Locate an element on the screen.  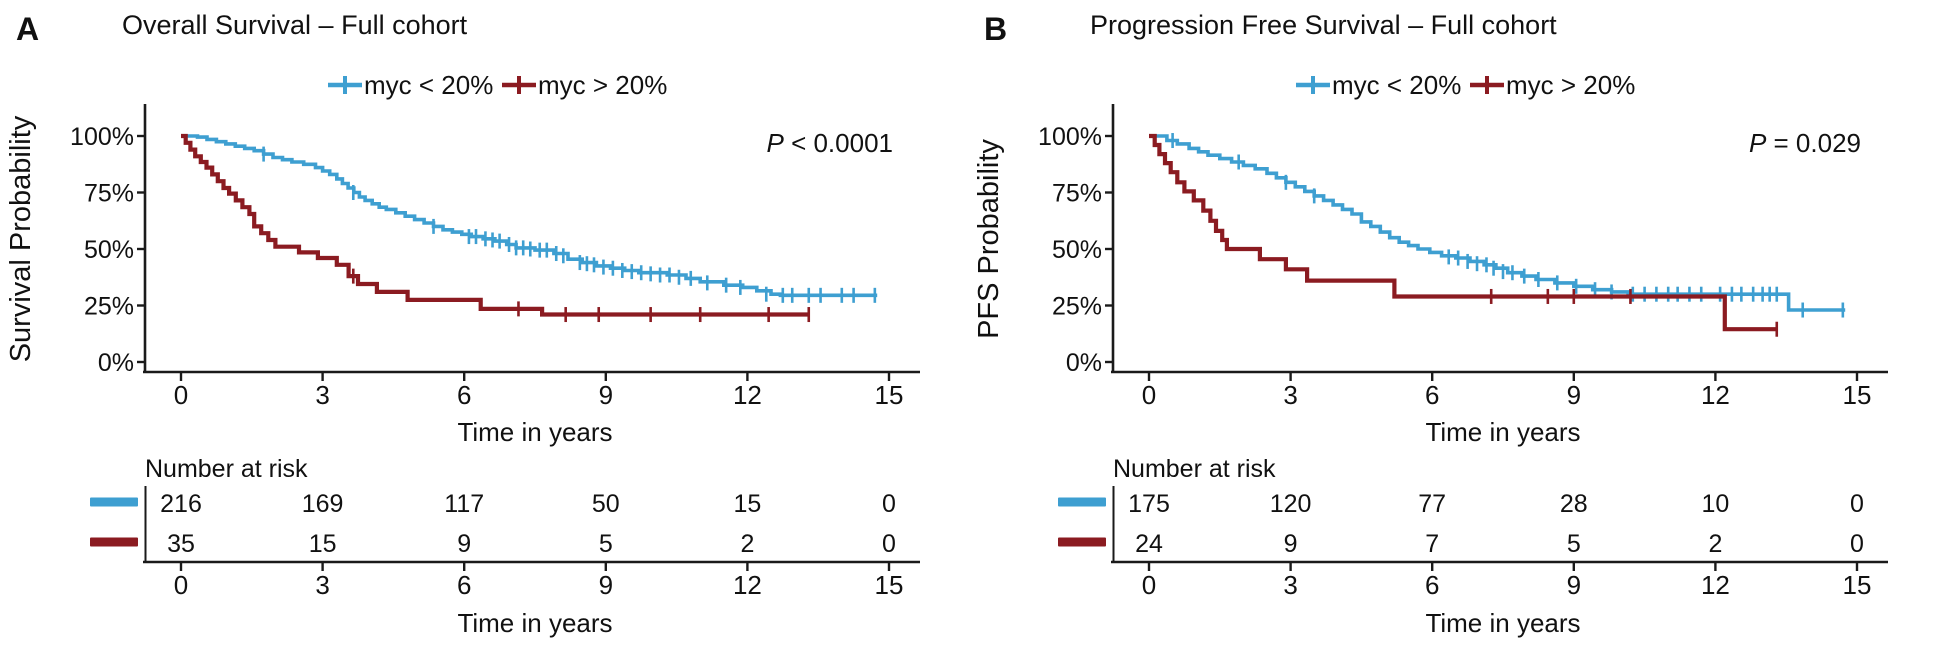
p-value: P < 0.0001 is located at coordinates (830, 143).